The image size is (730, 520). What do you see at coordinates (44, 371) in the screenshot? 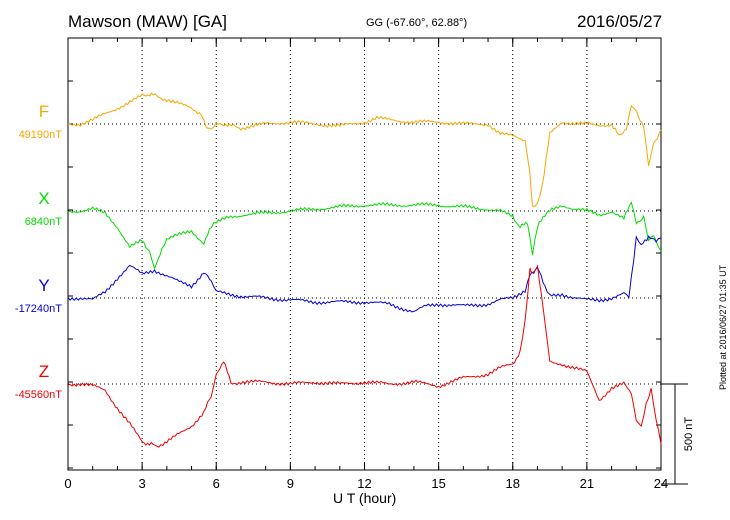
I see `series-name-z: Z` at bounding box center [44, 371].